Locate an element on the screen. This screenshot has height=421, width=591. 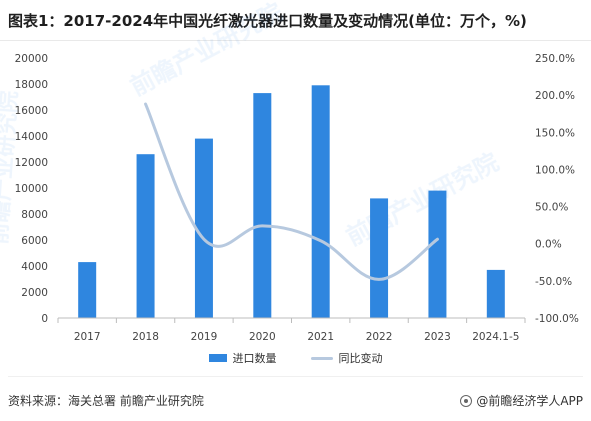
source-label: 资料来源： is located at coordinates (38, 401).